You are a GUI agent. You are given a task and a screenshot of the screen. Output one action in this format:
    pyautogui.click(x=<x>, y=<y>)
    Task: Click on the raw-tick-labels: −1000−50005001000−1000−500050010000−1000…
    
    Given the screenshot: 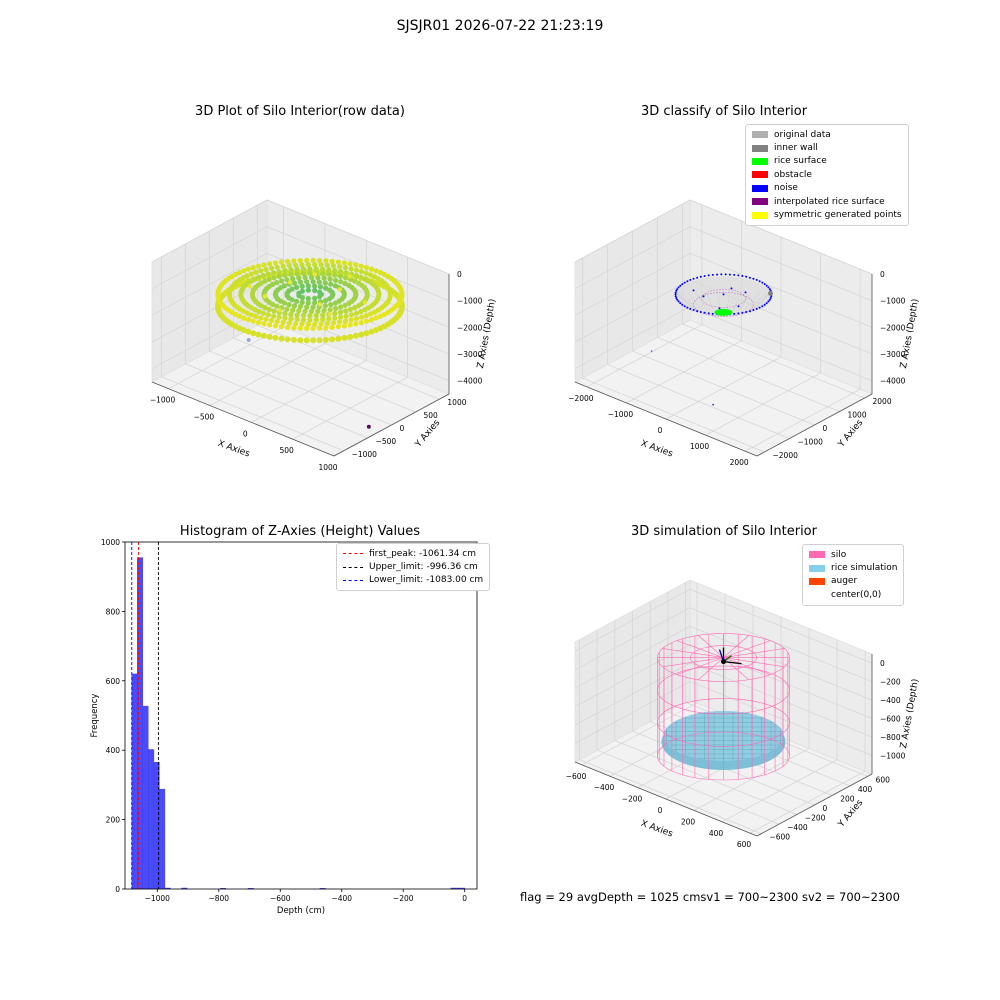 What is the action you would take?
    pyautogui.click(x=316, y=371)
    